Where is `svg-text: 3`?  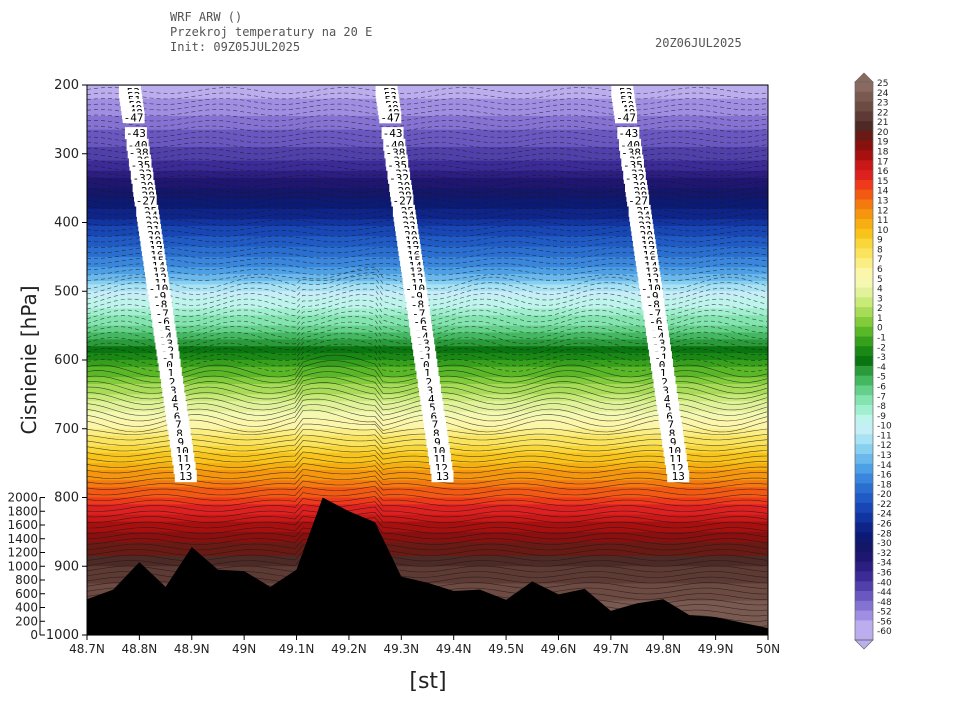
svg-text: 3 is located at coordinates (173, 390).